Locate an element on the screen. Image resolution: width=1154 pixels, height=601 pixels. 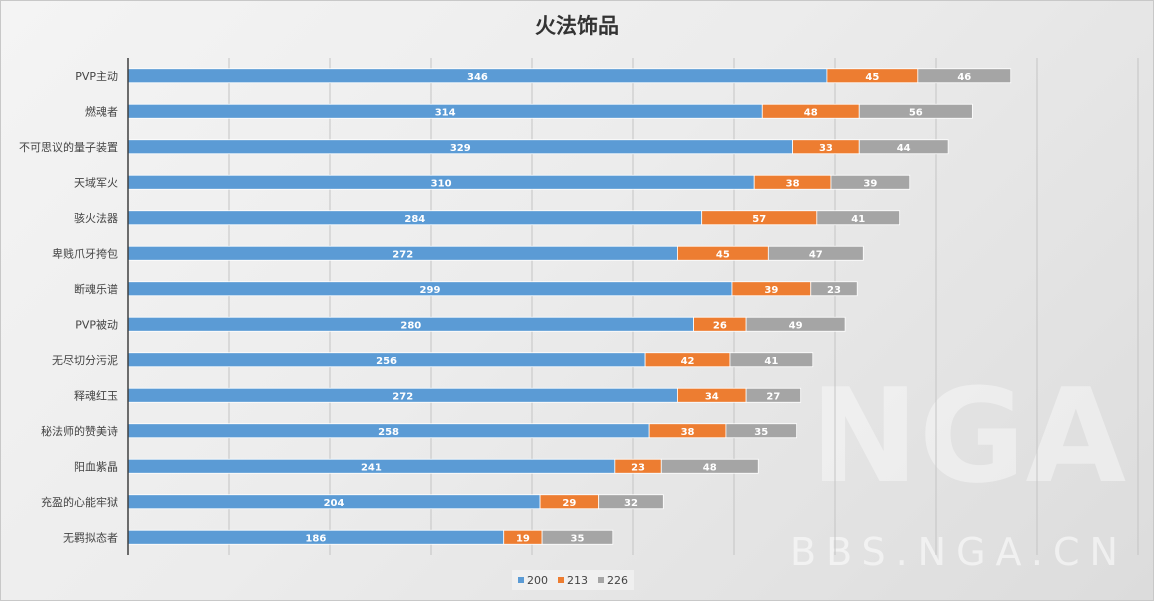
category-label: 燃魂者 is located at coordinates (101, 111).